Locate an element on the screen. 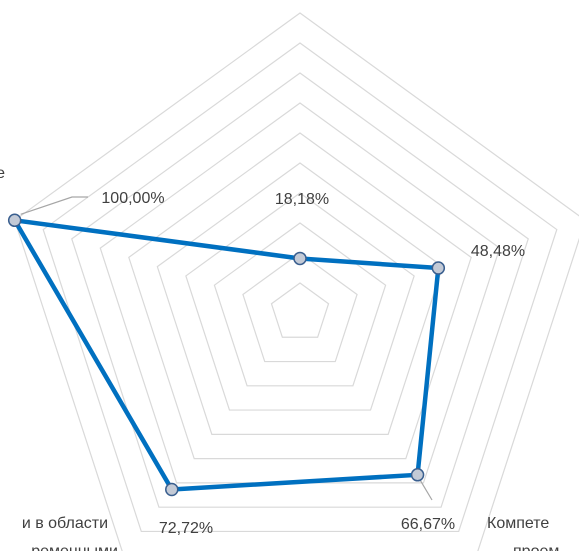 The image size is (579, 551). category-label-line: ременными is located at coordinates (74, 547).